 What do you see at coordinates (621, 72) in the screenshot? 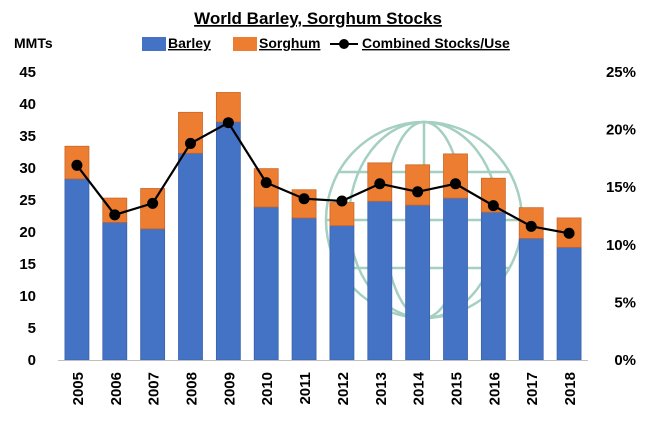
I see `y2-tick-label: 25%` at bounding box center [621, 72].